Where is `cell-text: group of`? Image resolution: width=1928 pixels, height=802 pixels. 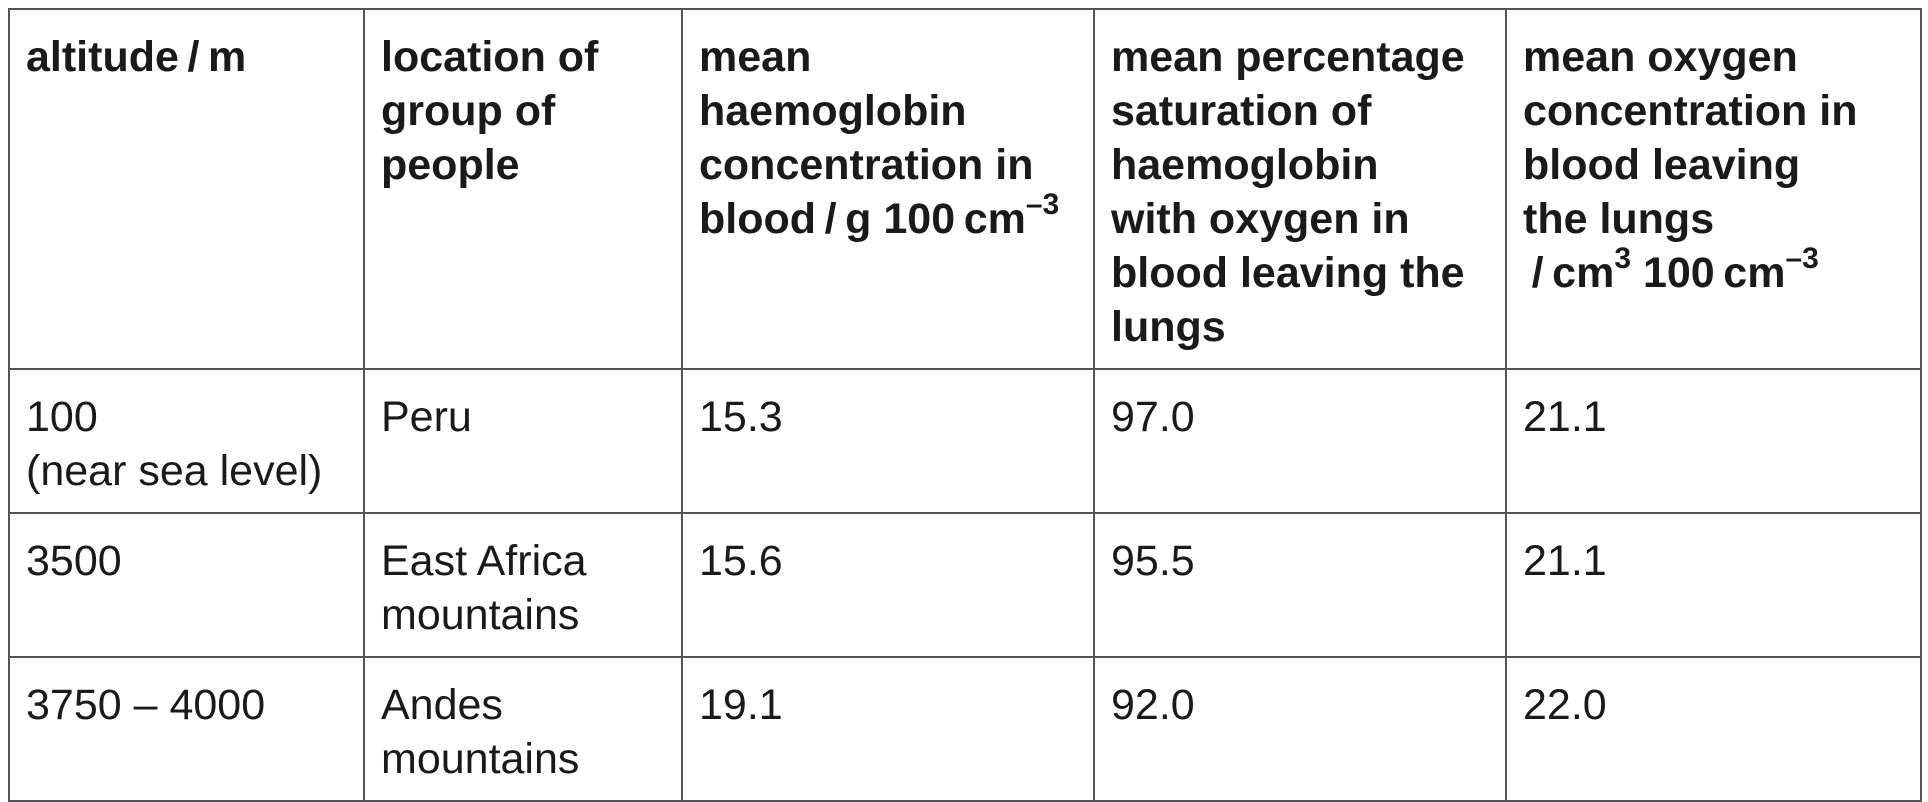
cell-text: group of is located at coordinates (468, 111).